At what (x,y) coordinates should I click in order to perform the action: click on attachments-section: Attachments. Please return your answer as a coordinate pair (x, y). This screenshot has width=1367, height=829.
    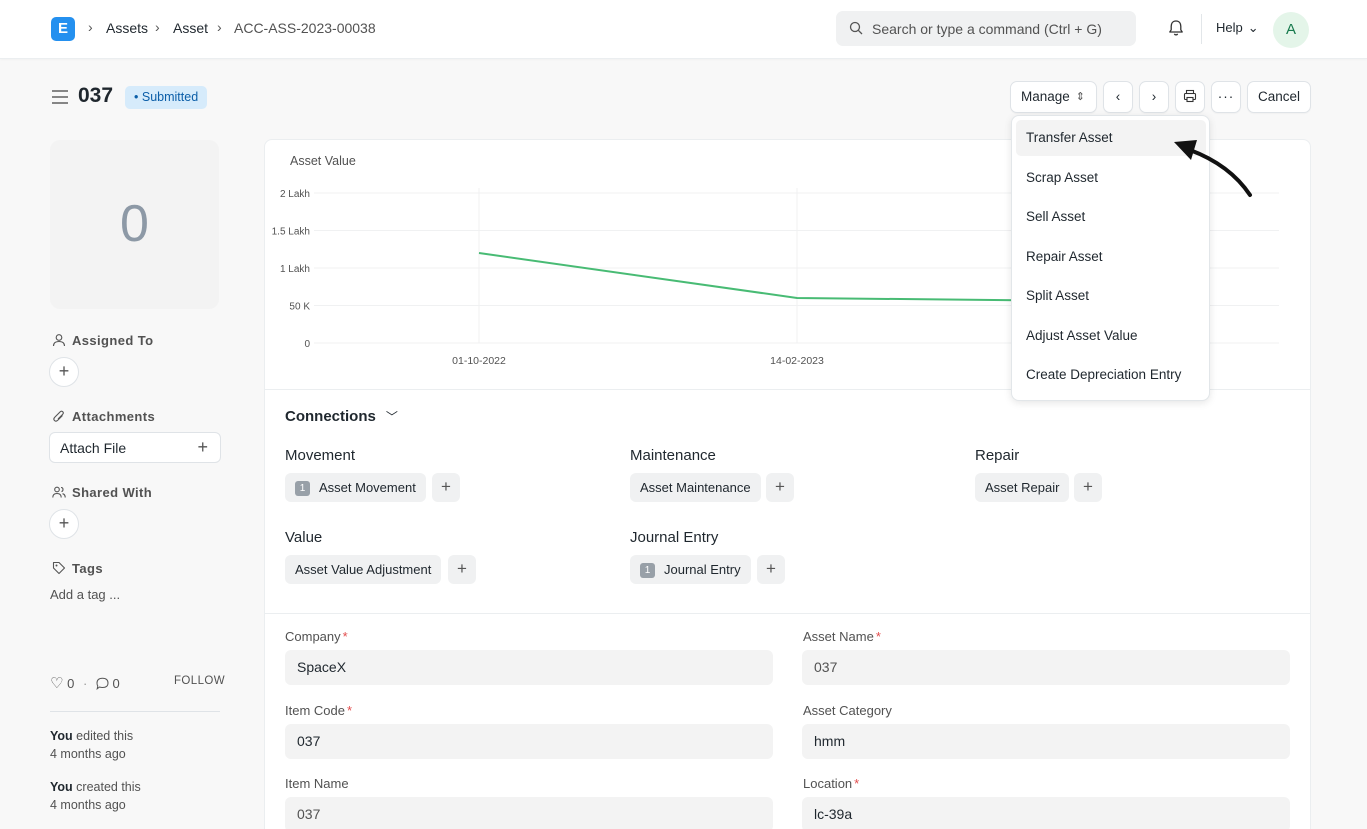
    Looking at the image, I should click on (103, 416).